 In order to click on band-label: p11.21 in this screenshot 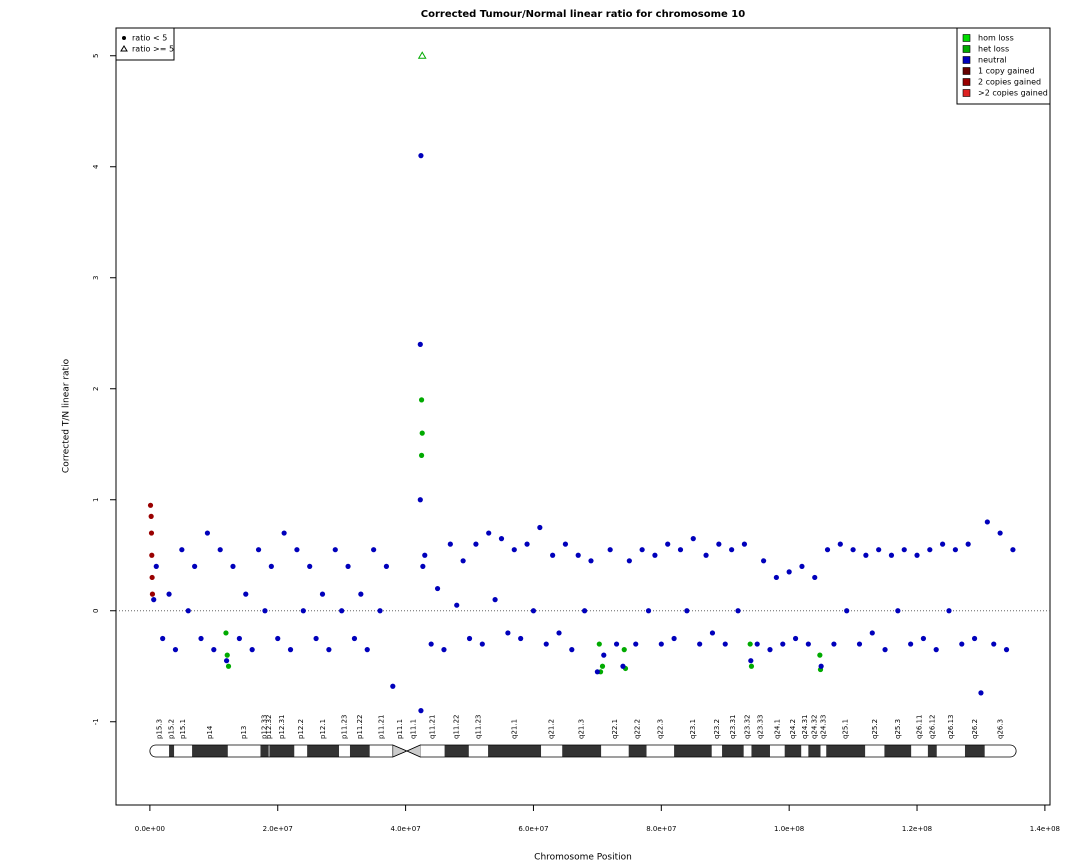, I will do `click(381, 727)`.